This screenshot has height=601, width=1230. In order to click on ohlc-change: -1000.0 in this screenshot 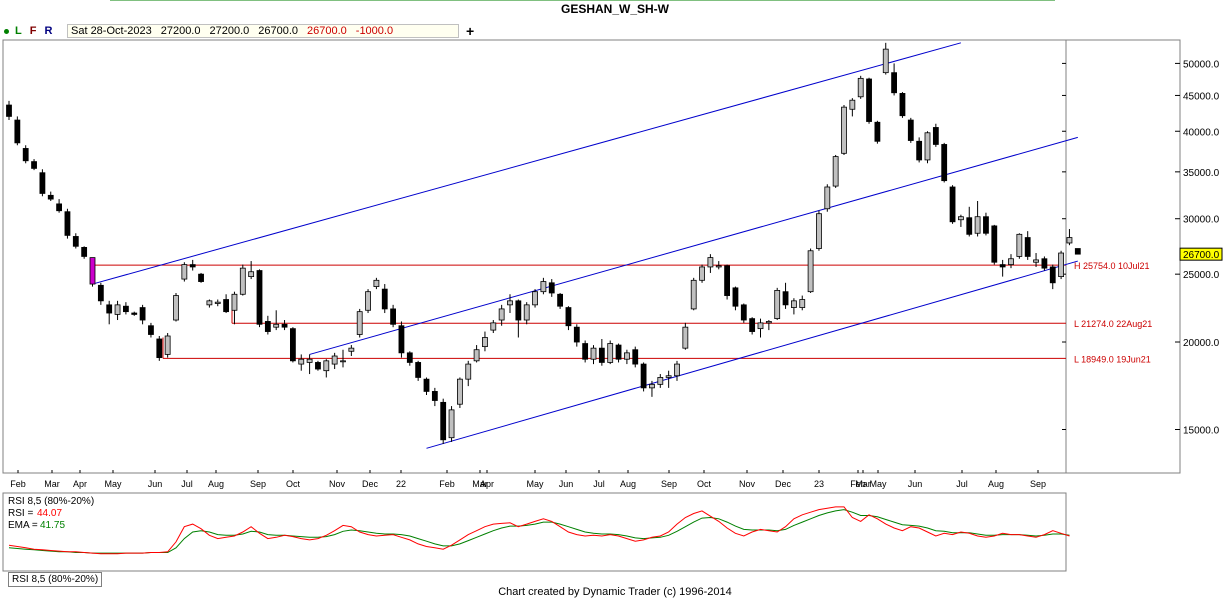, I will do `click(374, 31)`.